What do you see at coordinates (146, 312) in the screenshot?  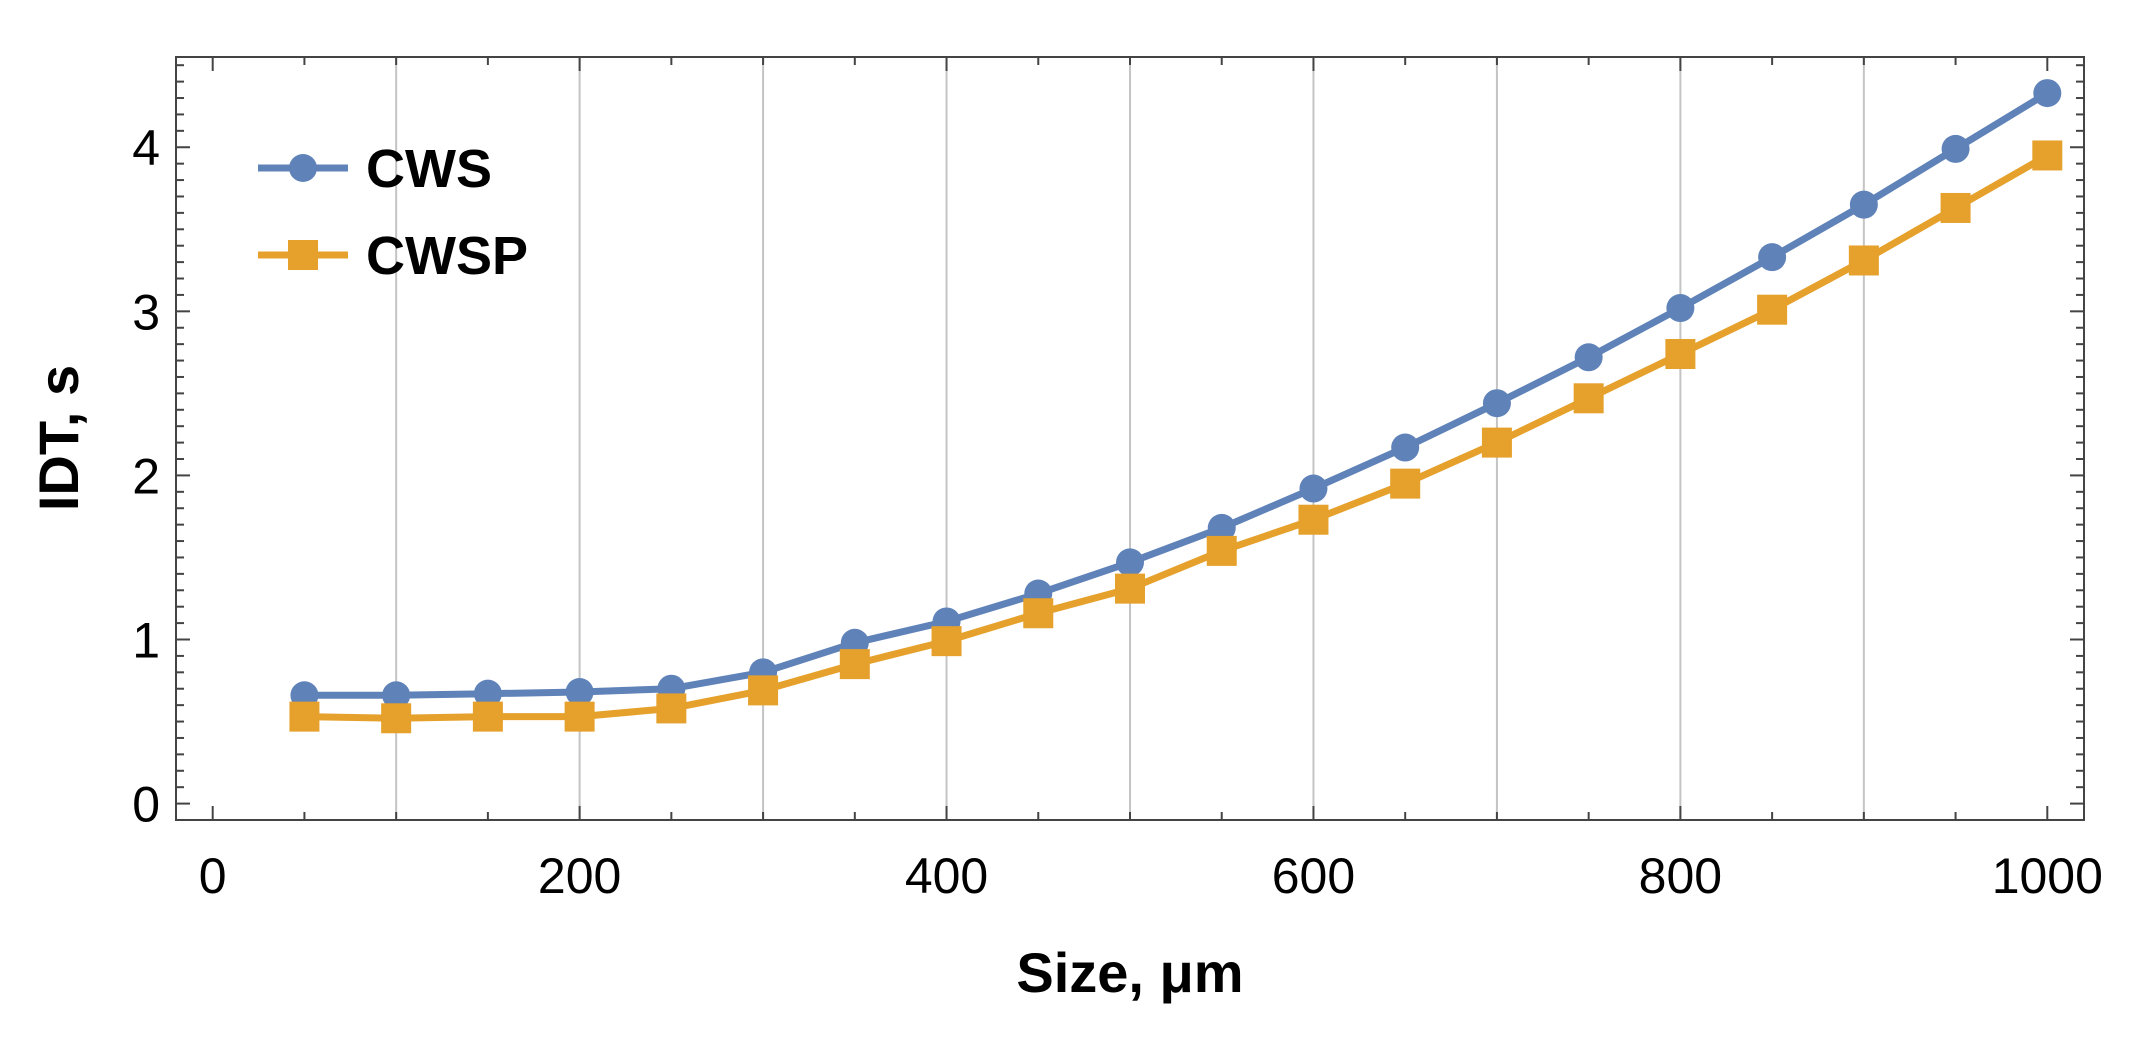 I see `y-tick-label: 3` at bounding box center [146, 312].